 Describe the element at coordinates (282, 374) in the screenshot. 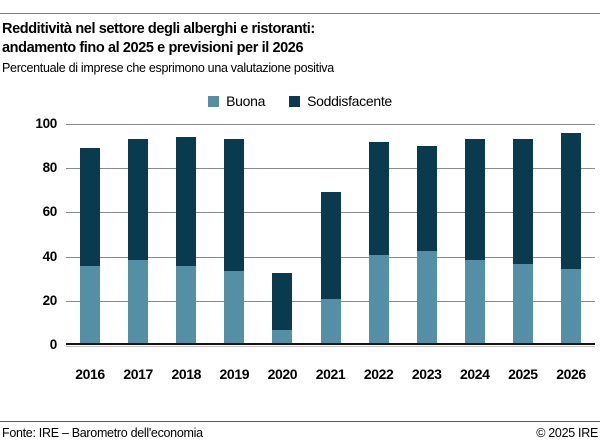

I see `x-tick-label-2020: 2020` at that location.